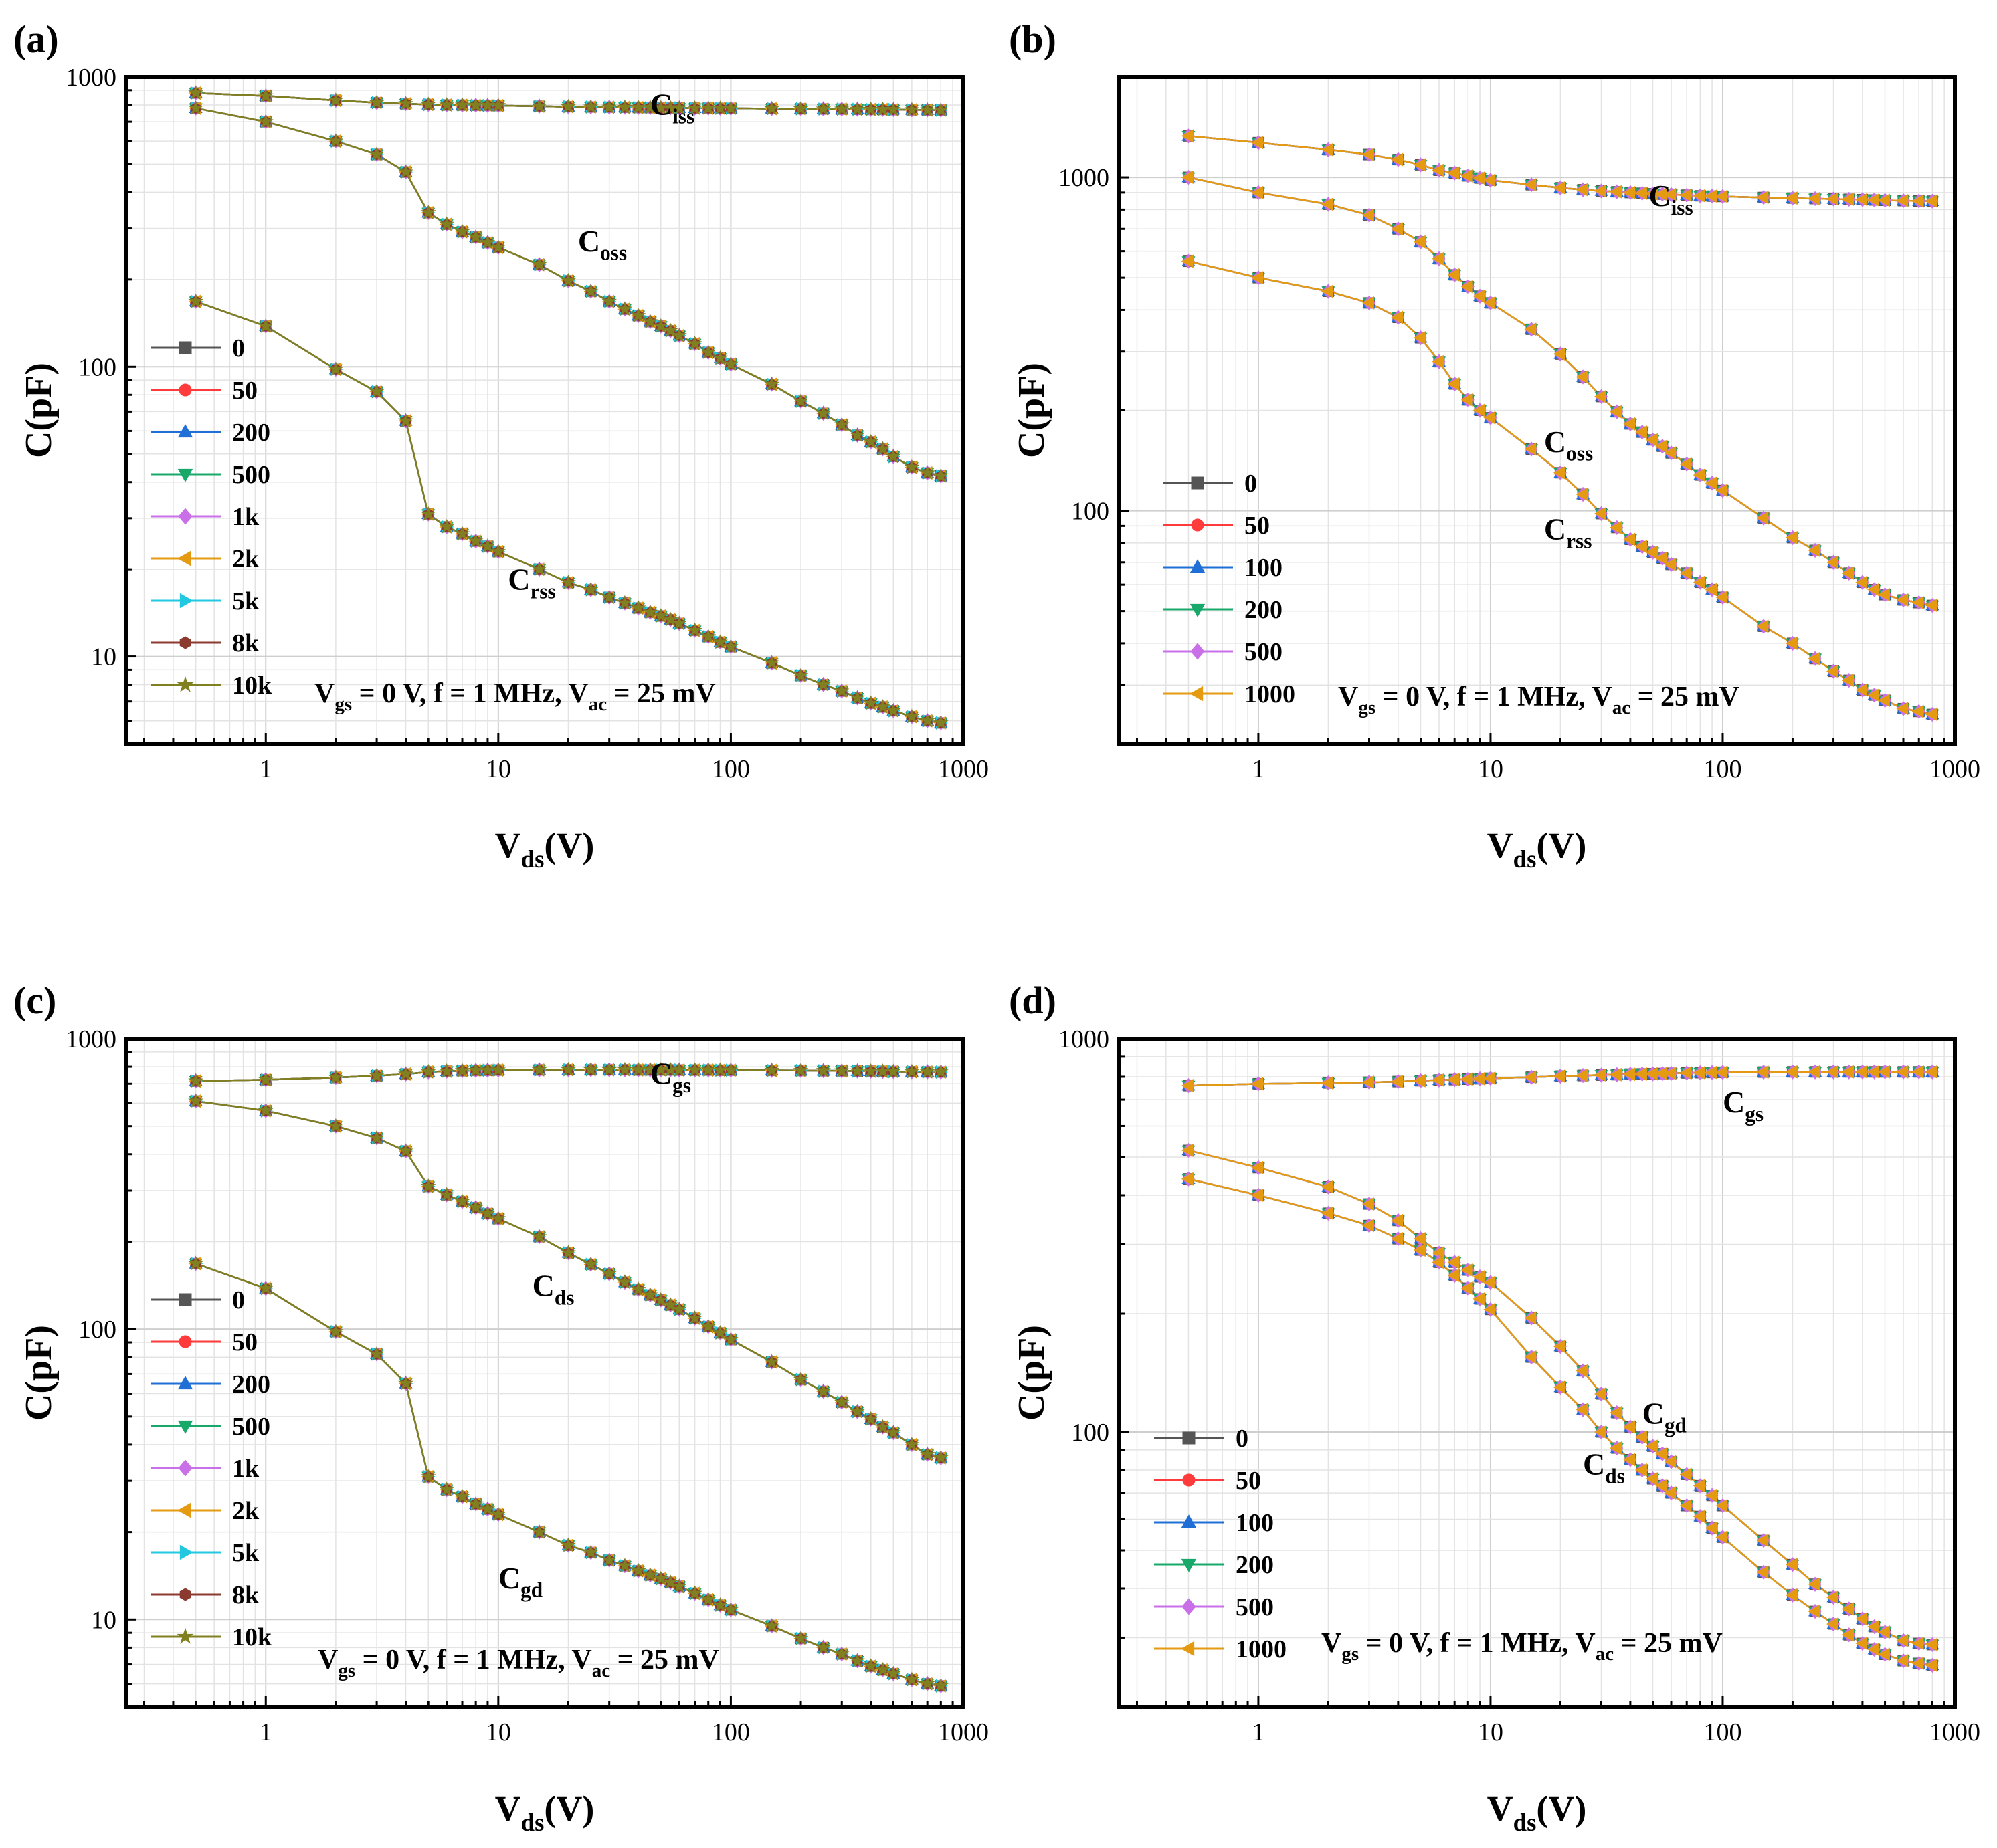  What do you see at coordinates (1568, 445) in the screenshot?
I see `curve-label: Coss` at bounding box center [1568, 445].